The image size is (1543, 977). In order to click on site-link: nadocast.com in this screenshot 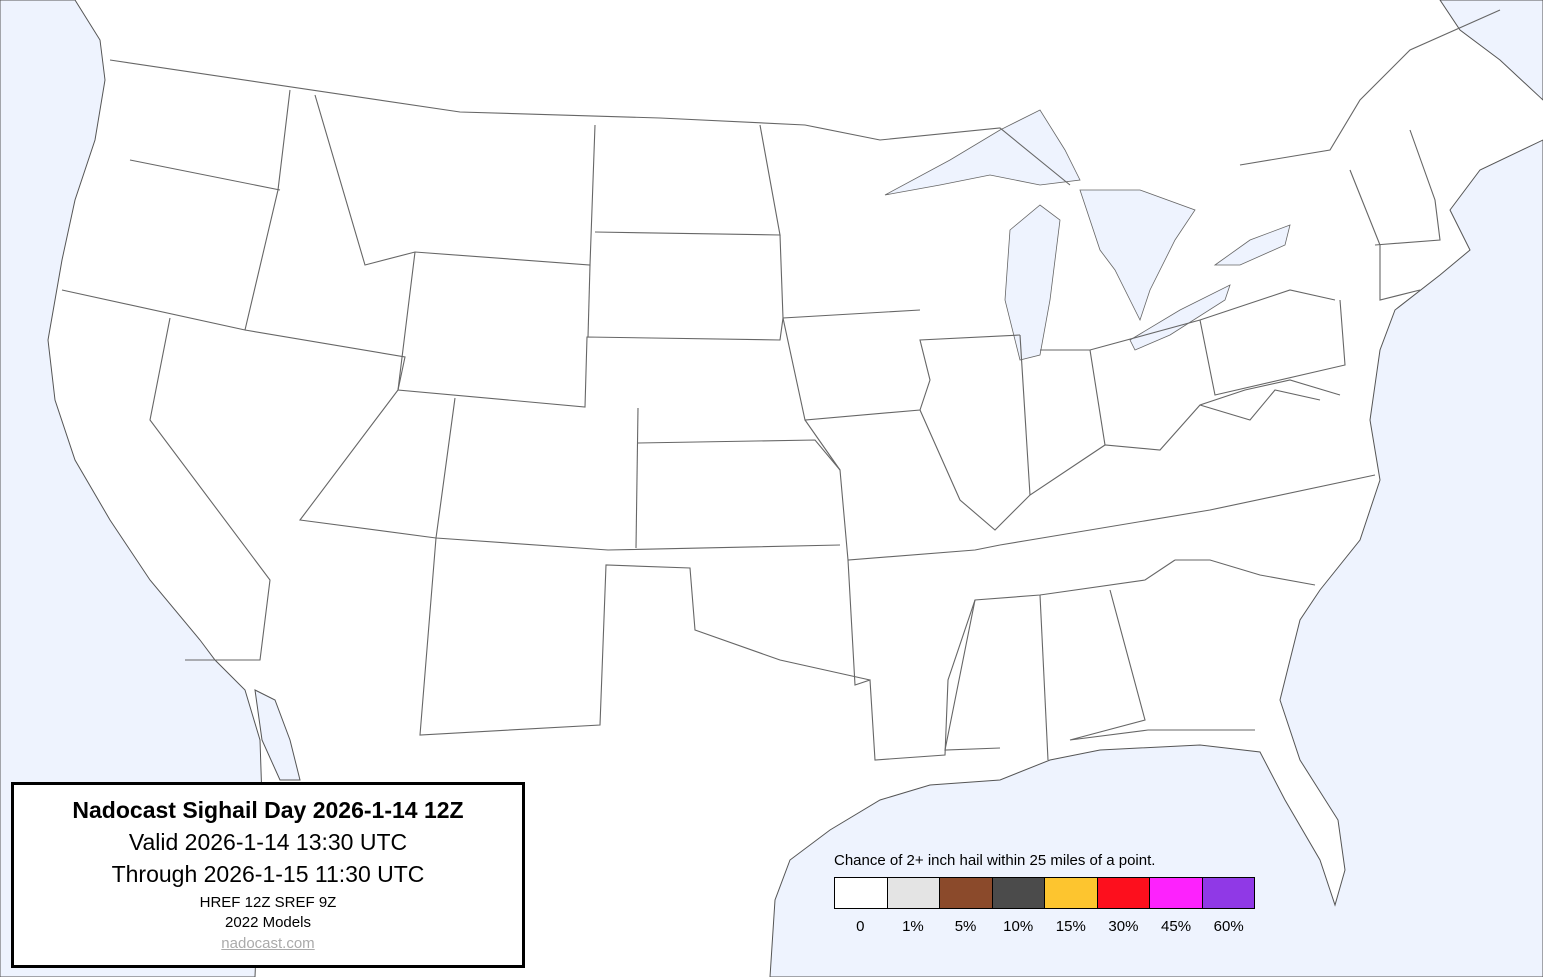, I will do `click(268, 943)`.